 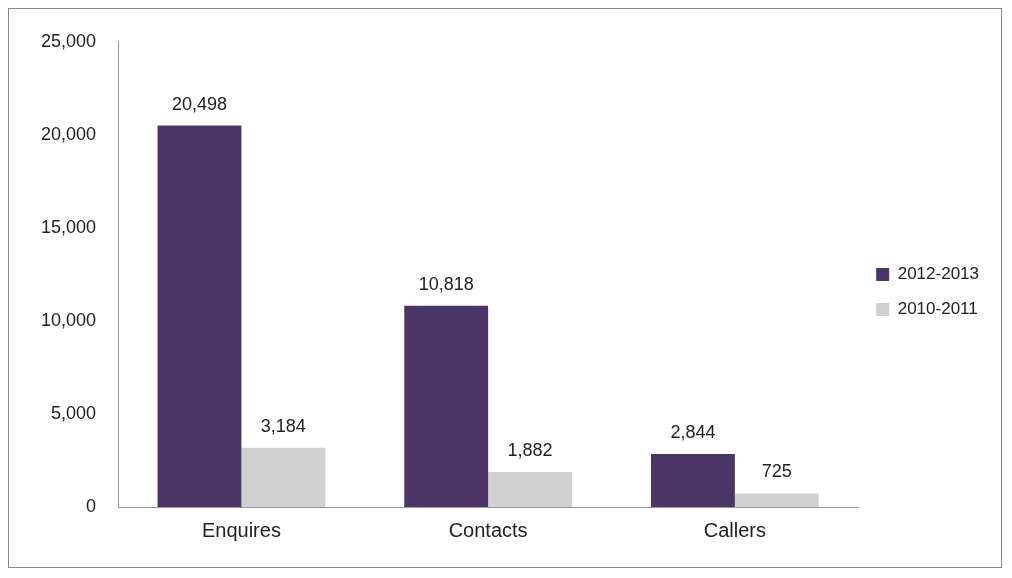 What do you see at coordinates (776, 471) in the screenshot?
I see `data-label: 725` at bounding box center [776, 471].